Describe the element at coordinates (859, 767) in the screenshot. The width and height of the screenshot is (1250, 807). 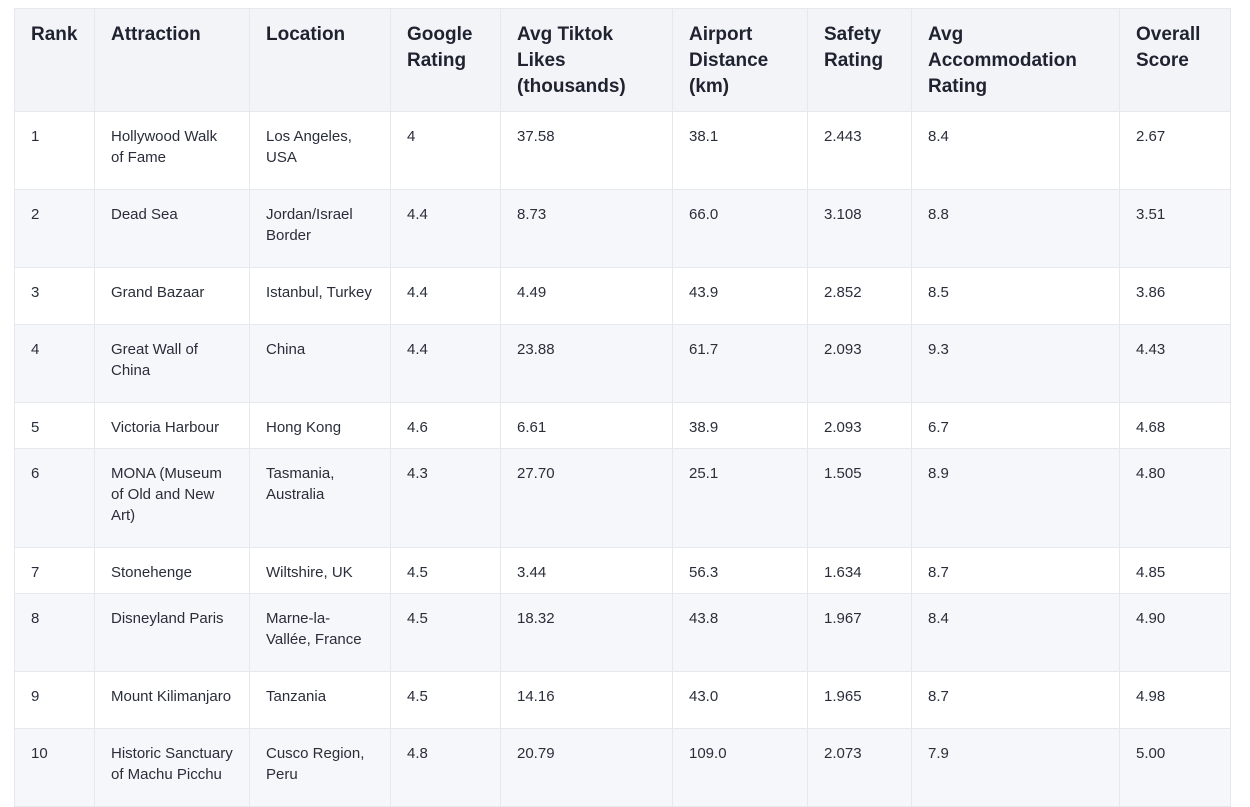
I see `table-cell: 2.073` at that location.